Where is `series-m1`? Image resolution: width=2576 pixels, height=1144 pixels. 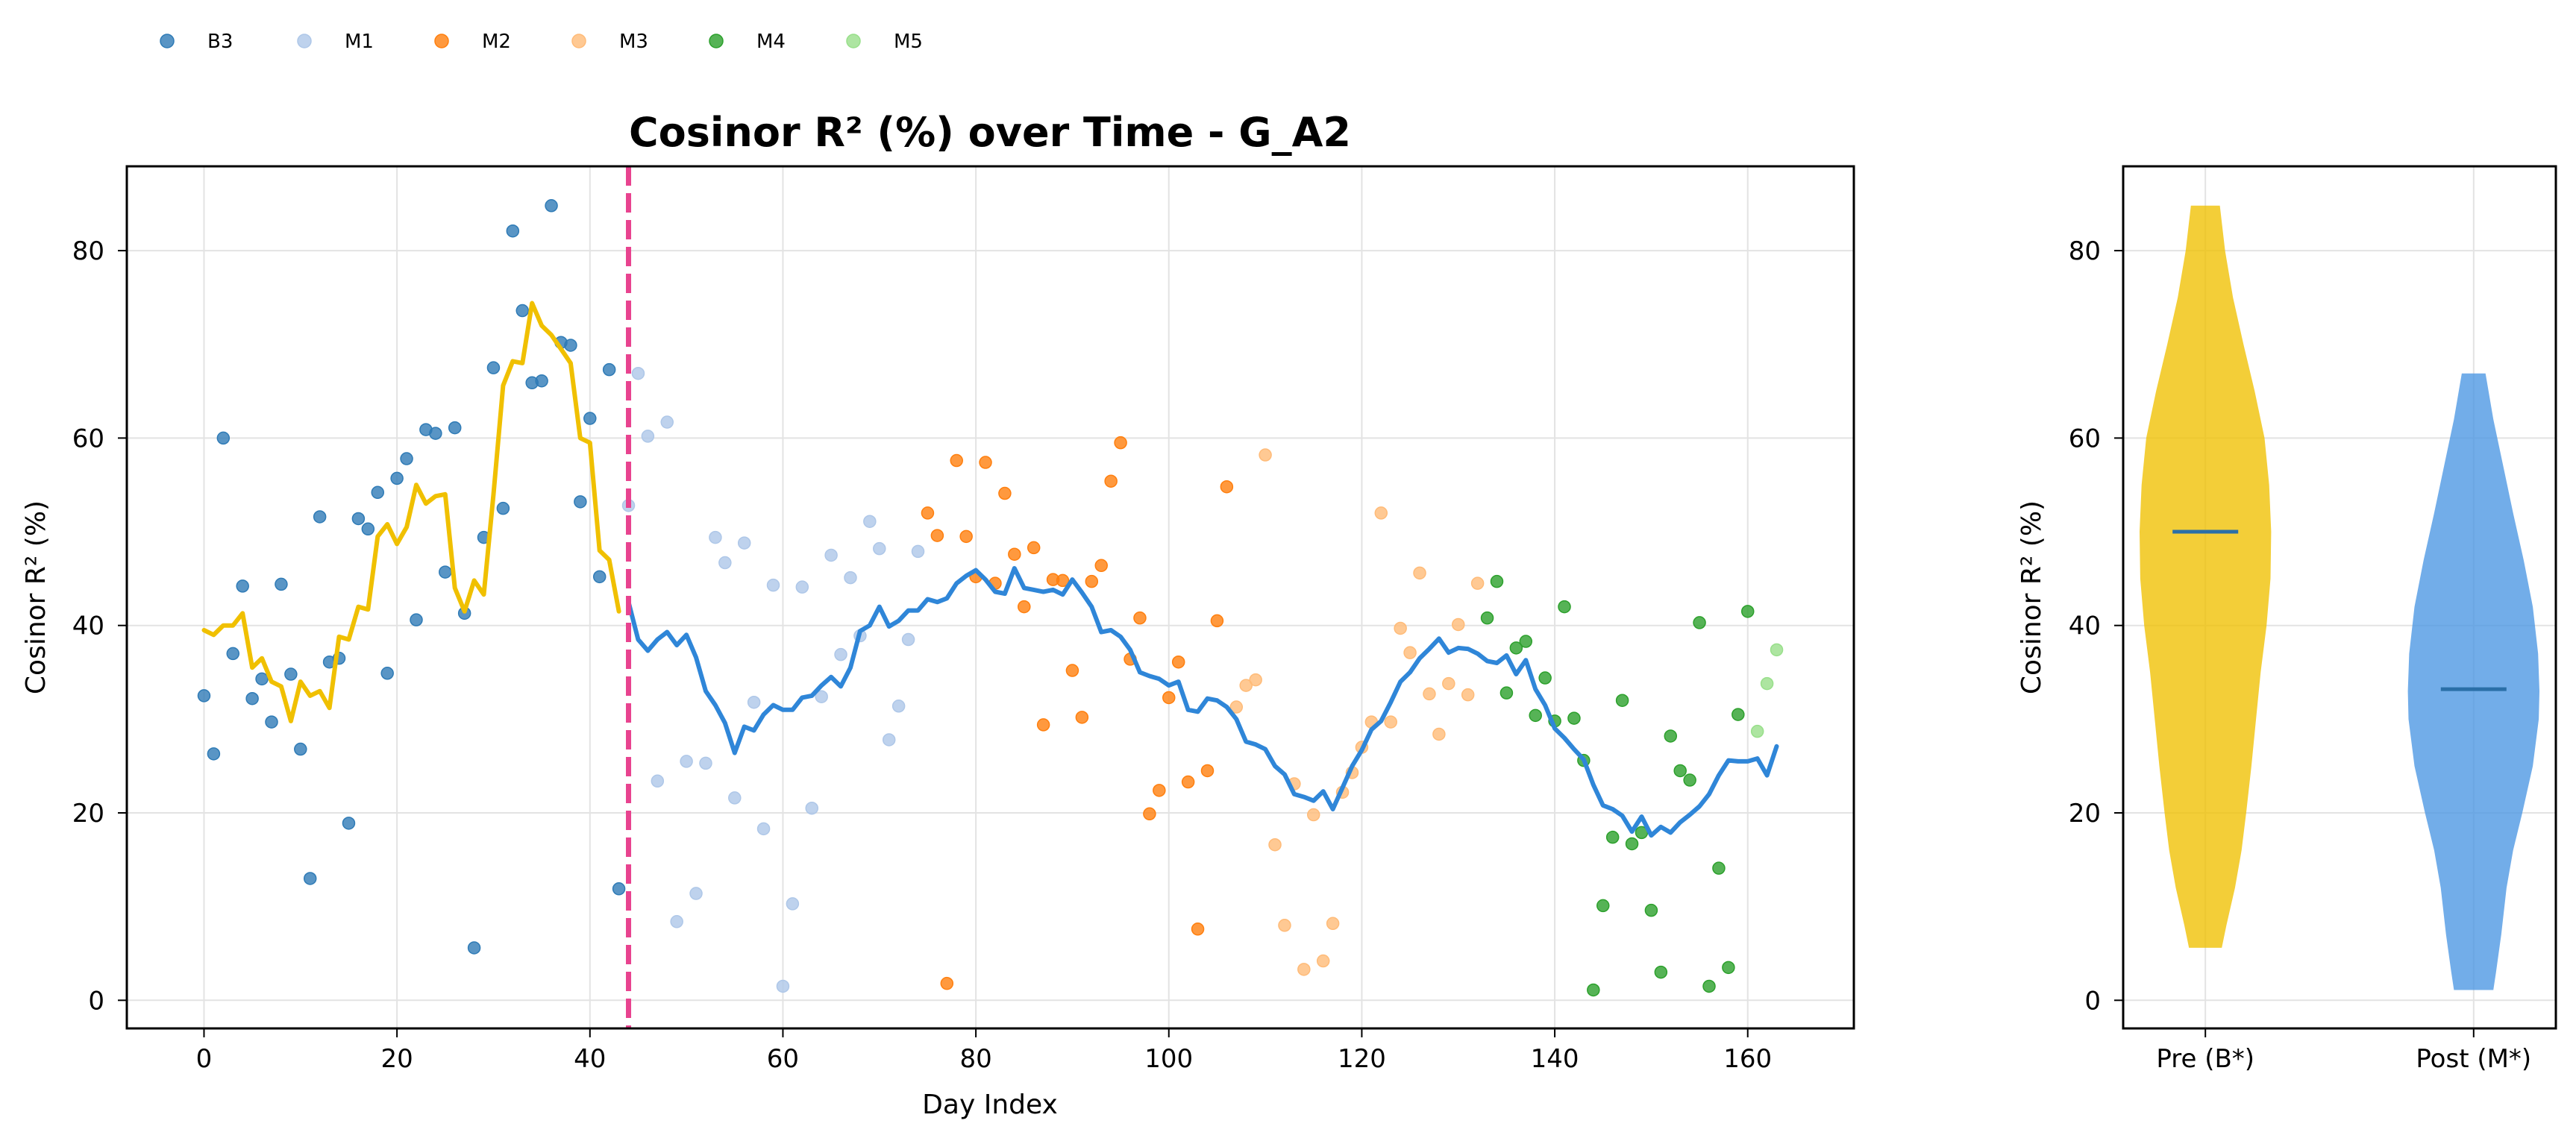 series-m1 is located at coordinates (773, 679).